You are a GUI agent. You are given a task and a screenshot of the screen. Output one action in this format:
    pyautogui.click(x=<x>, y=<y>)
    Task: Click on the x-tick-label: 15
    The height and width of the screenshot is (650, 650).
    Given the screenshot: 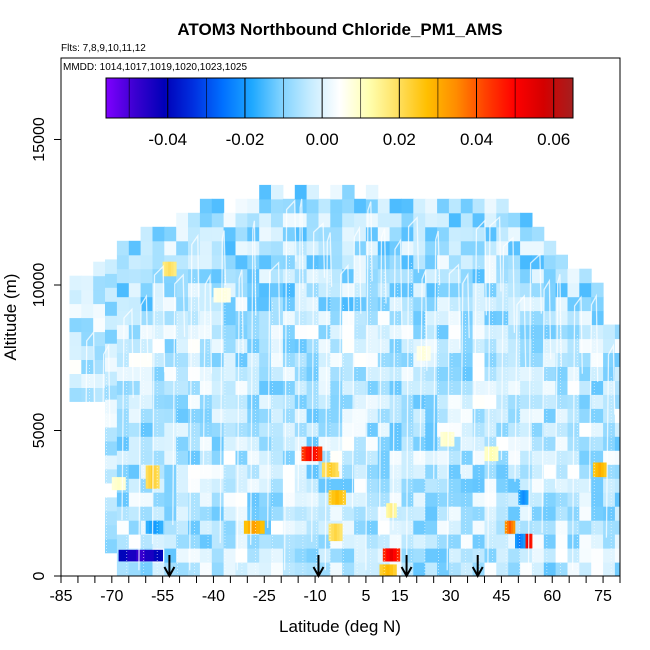 What is the action you would take?
    pyautogui.click(x=400, y=596)
    